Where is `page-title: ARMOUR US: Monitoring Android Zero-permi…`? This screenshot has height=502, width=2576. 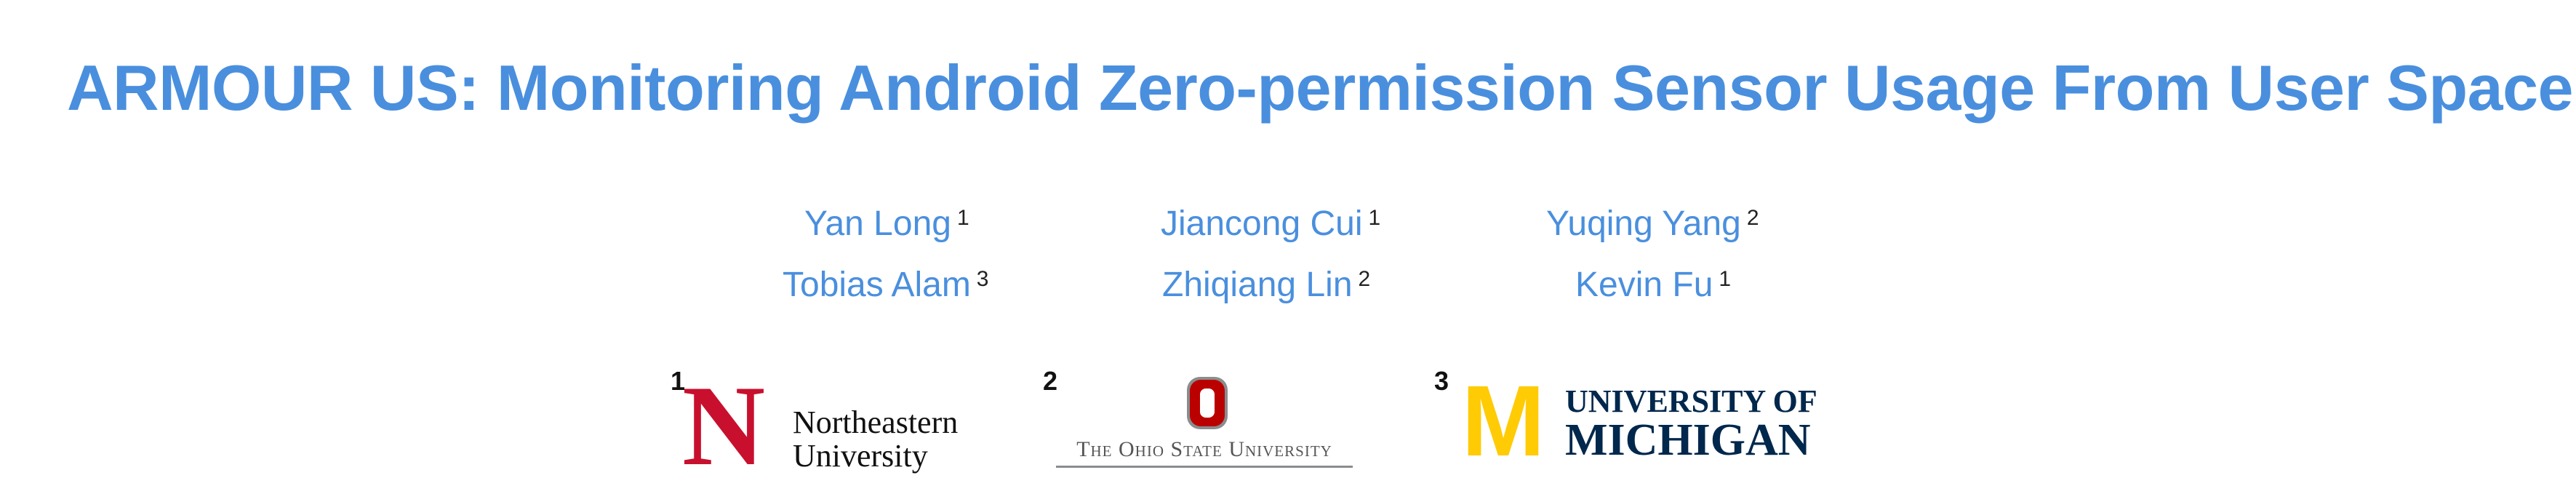
page-title: ARMOUR US: Monitoring Android Zero-permi… is located at coordinates (1320, 88).